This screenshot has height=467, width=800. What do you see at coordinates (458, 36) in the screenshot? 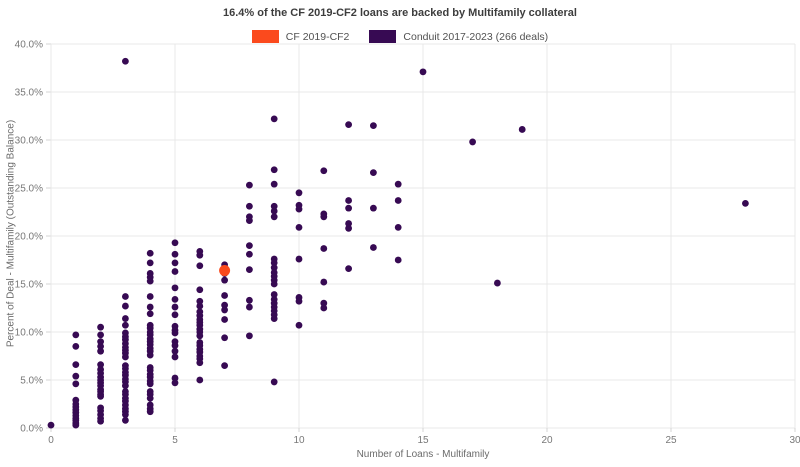
I see `legend-item-conduit: Conduit 2017-2023 (266 deals)` at bounding box center [458, 36].